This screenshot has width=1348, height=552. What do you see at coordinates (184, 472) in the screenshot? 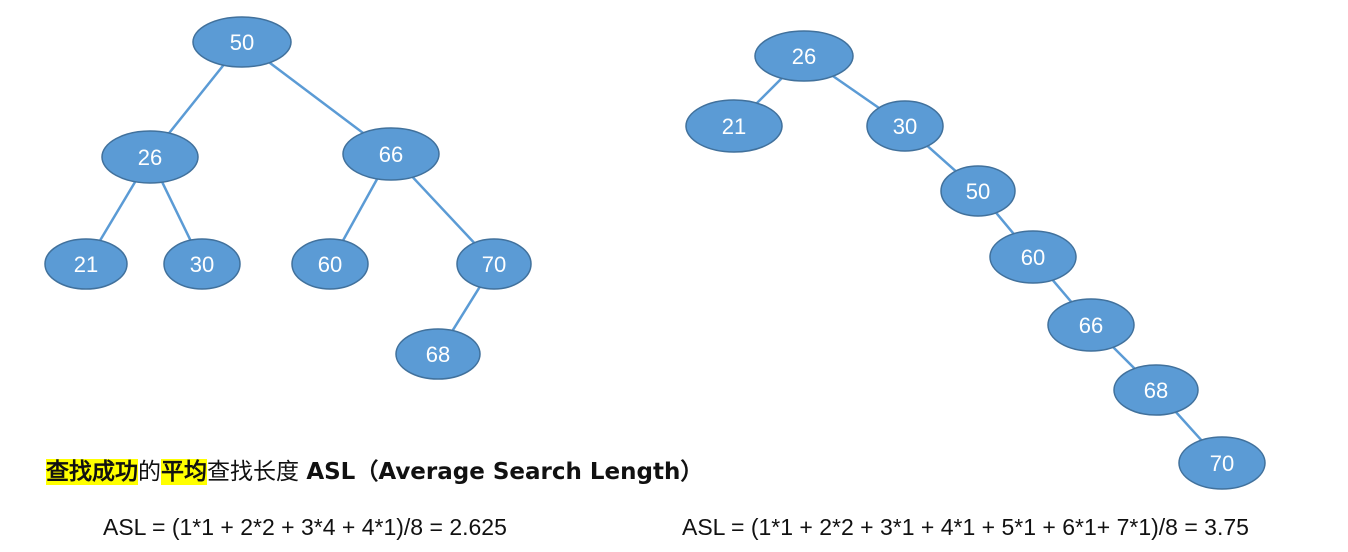
I see `heading-average: 平均` at bounding box center [184, 472].